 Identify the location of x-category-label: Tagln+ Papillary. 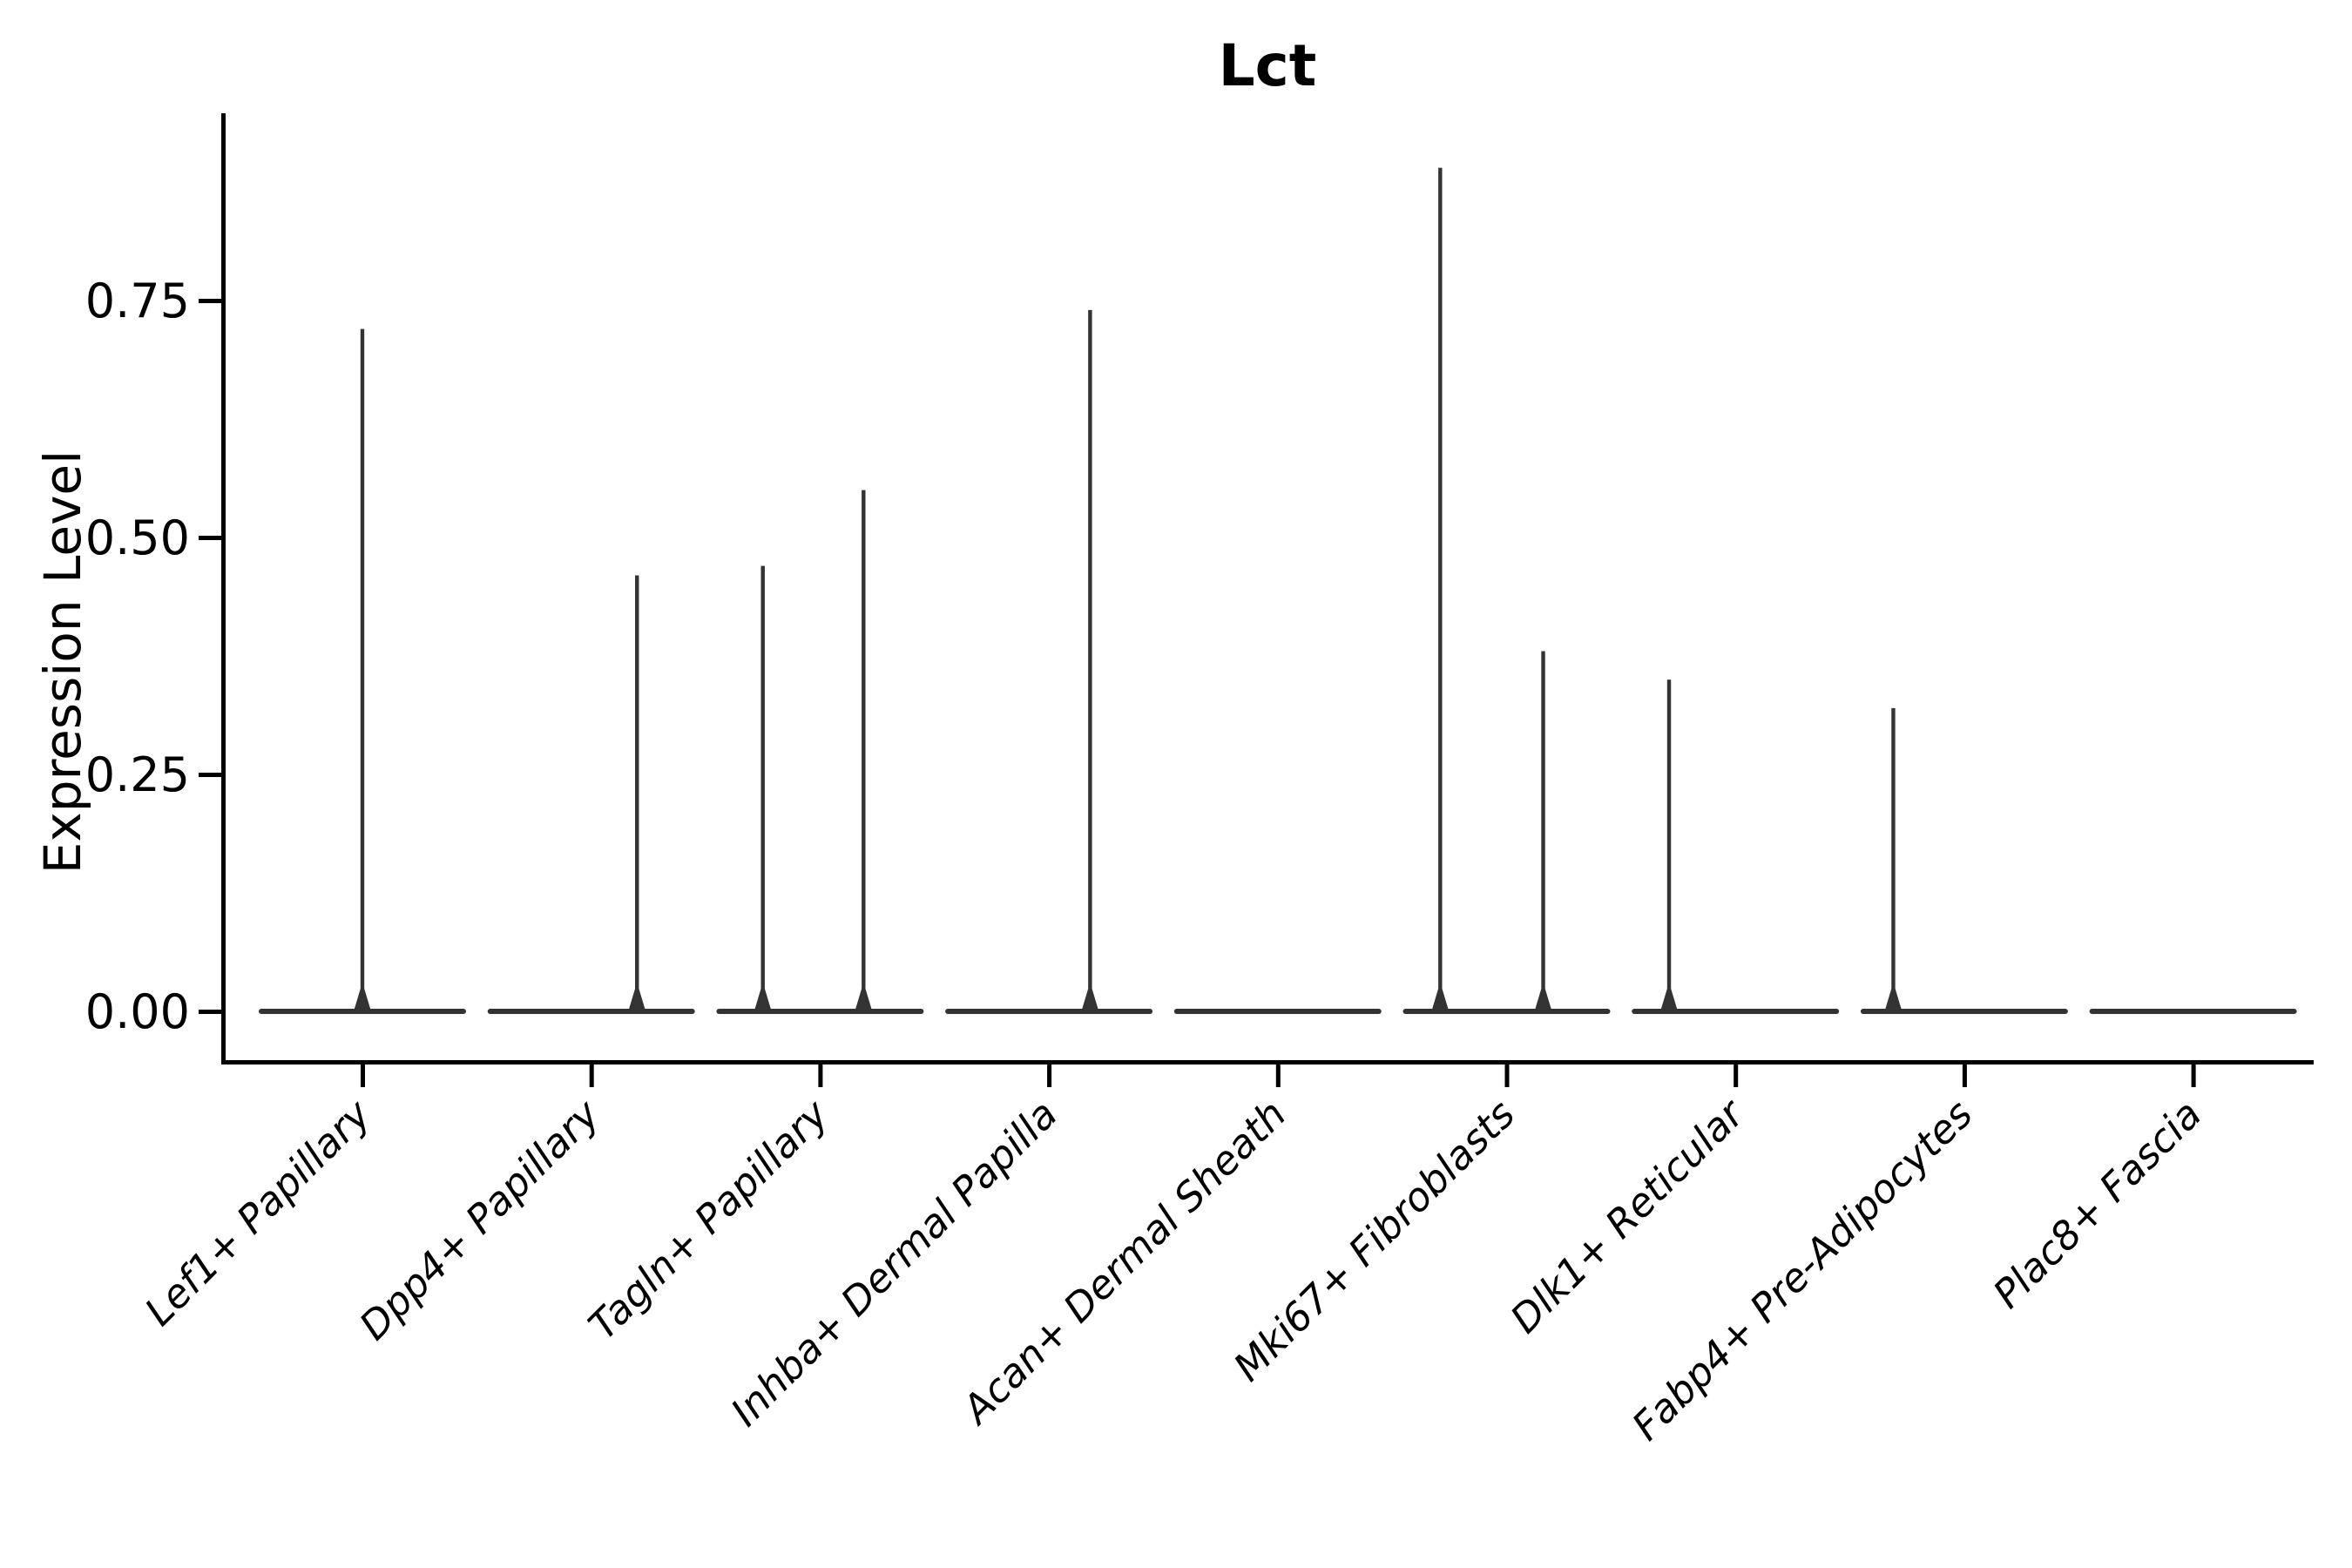
(708, 1219).